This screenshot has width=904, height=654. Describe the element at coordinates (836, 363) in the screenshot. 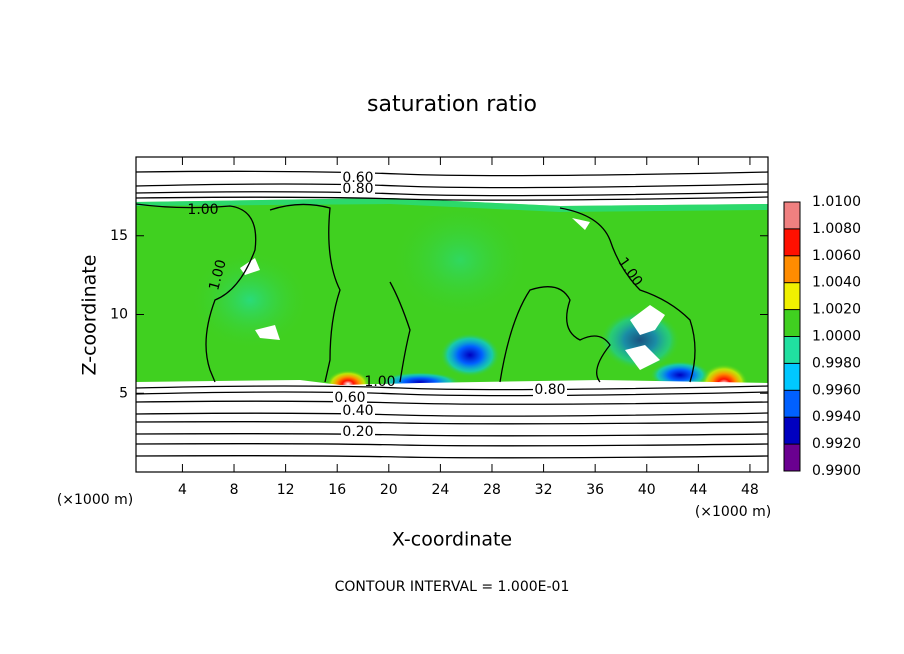

I see `colorbar-tick-label: 0.9980` at that location.